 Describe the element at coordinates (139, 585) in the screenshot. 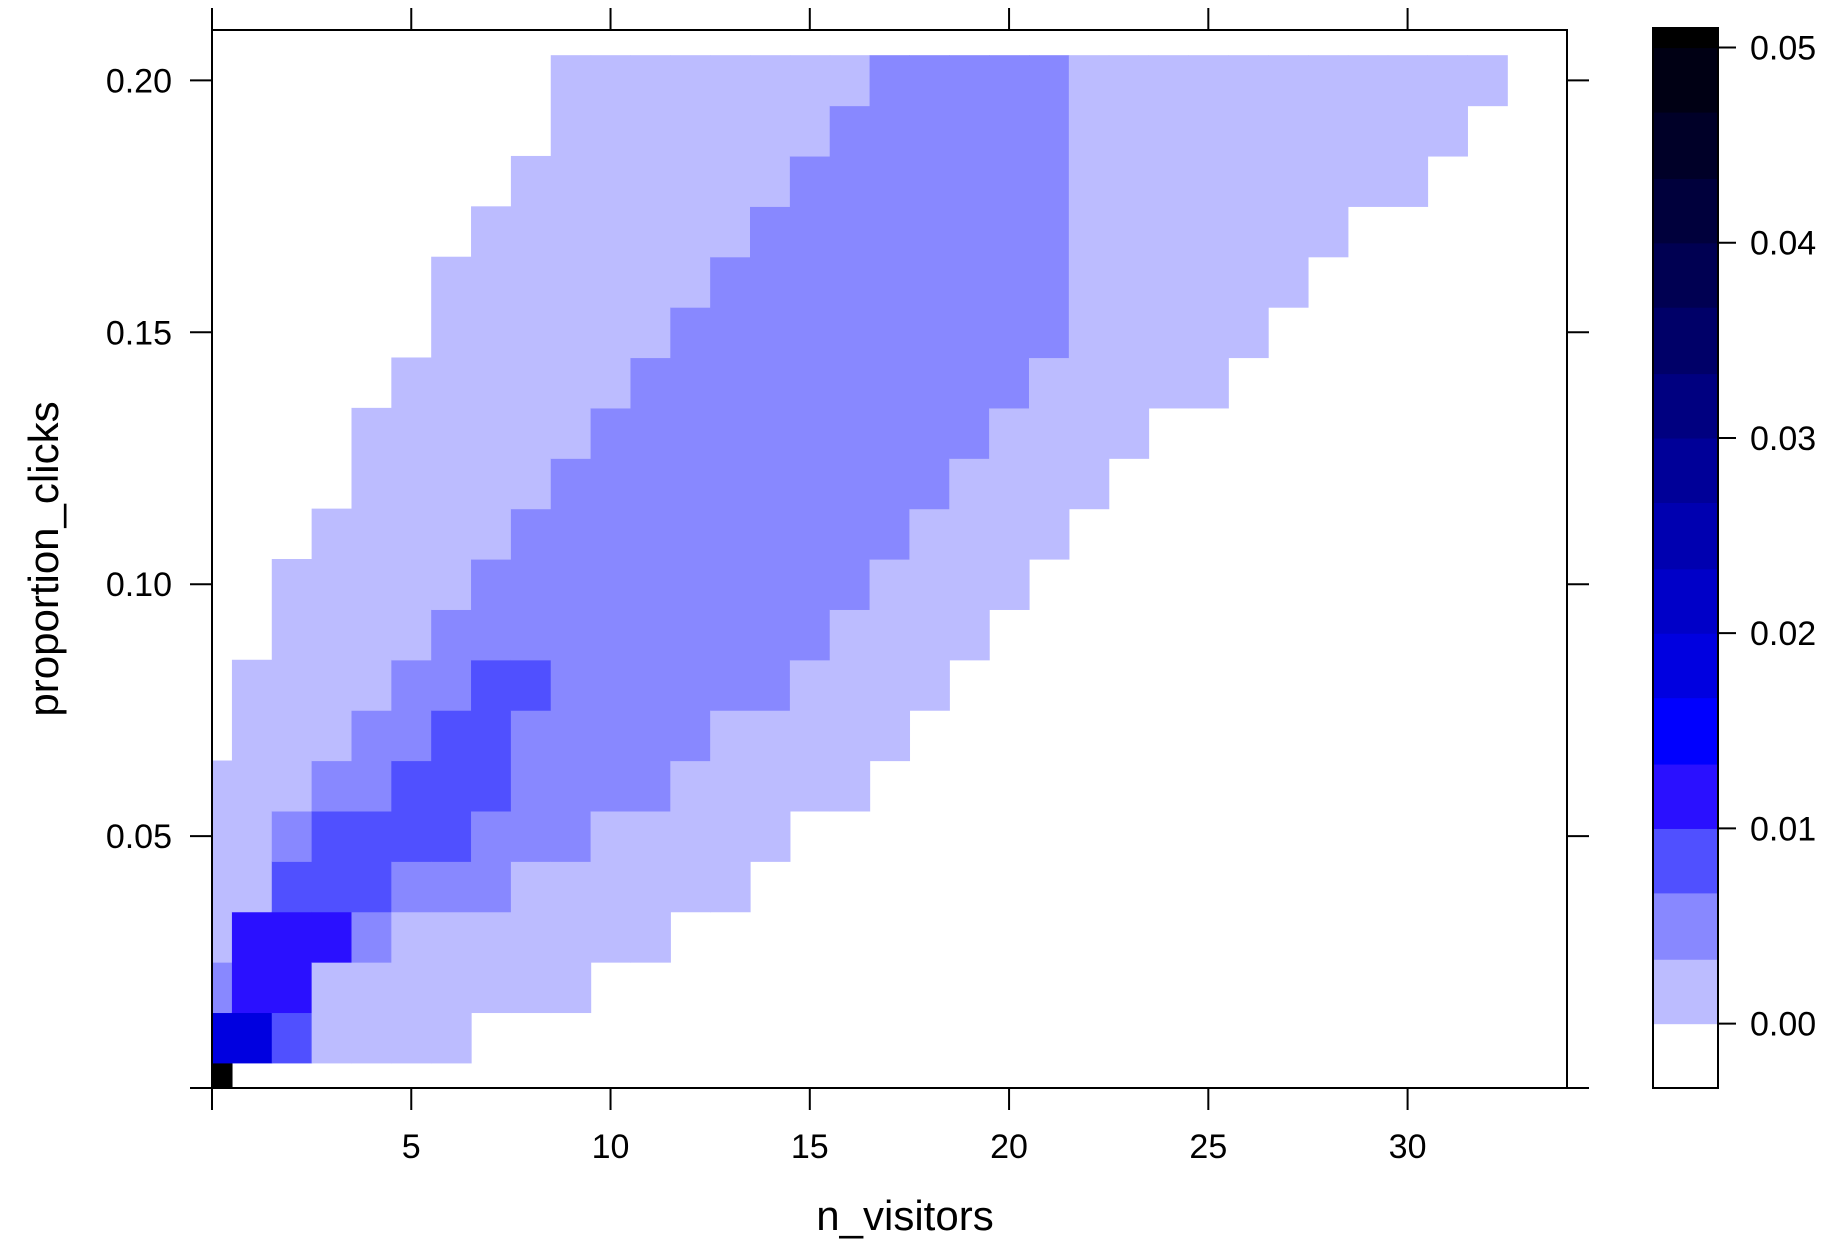

I see `y-tick-label: 0.10` at that location.